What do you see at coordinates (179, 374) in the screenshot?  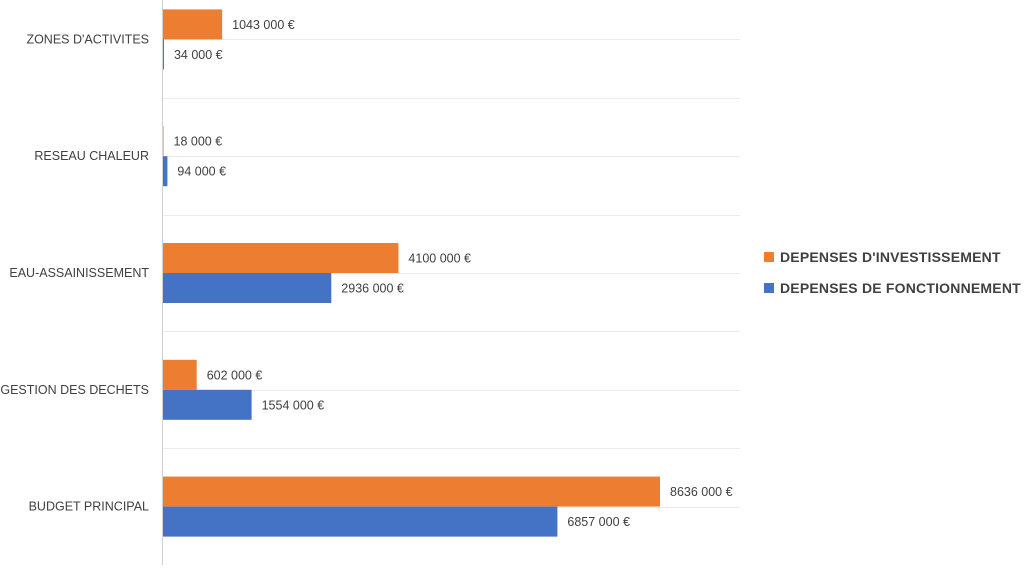 I see `bar-gestion-des-dechets-investissement` at bounding box center [179, 374].